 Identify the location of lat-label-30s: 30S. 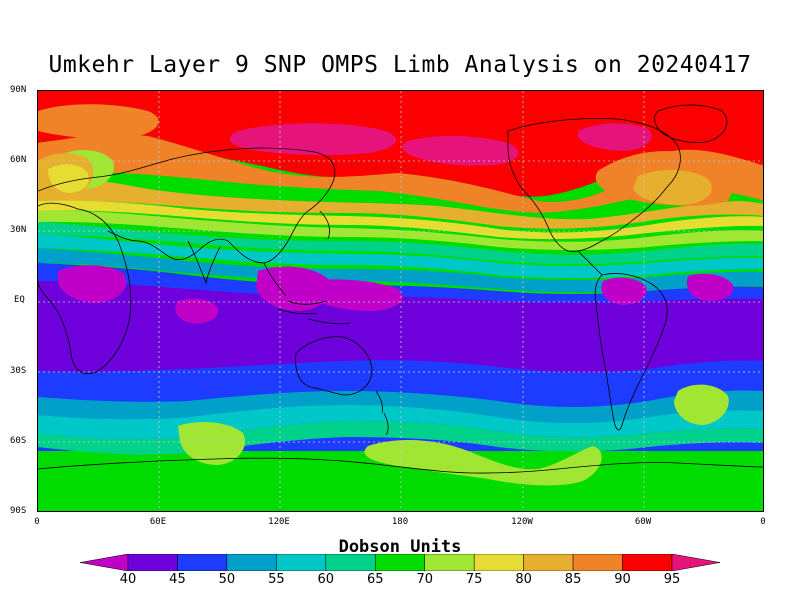
(18, 371).